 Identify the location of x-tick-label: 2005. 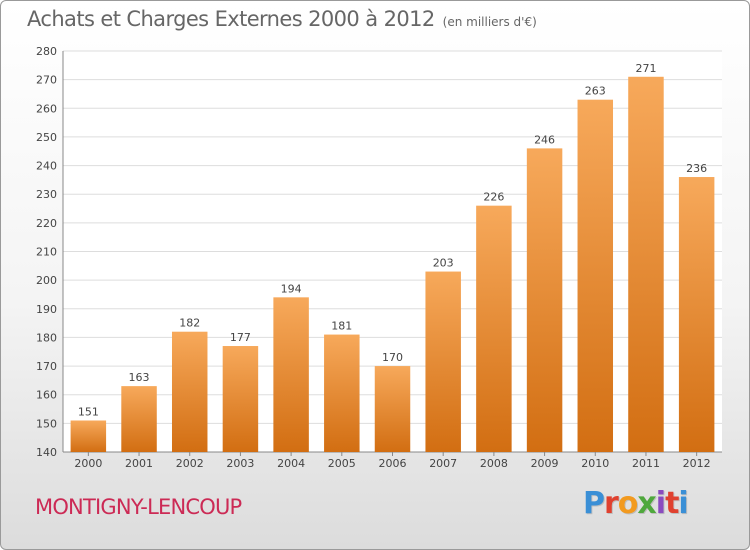
(342, 463).